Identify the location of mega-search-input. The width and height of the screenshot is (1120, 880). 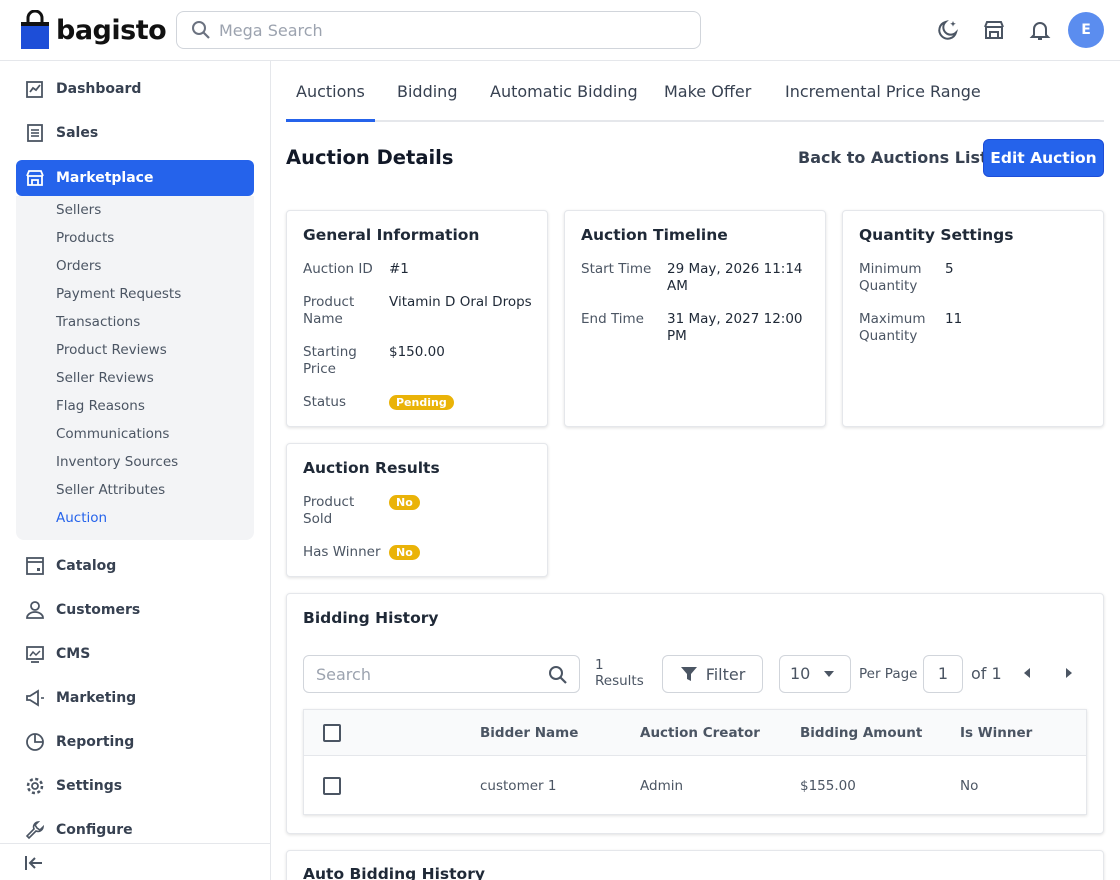
(439, 30).